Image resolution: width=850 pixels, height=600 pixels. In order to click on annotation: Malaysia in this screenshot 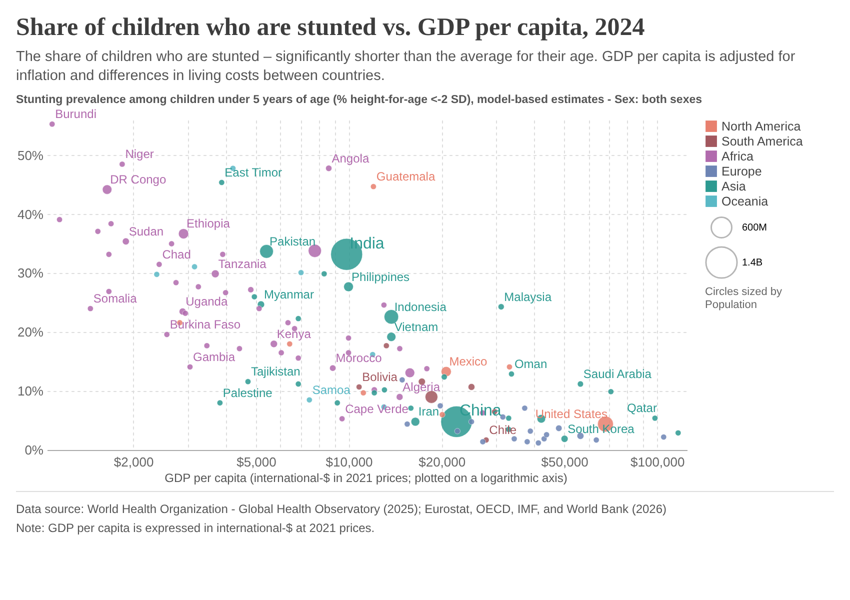, I will do `click(528, 297)`.